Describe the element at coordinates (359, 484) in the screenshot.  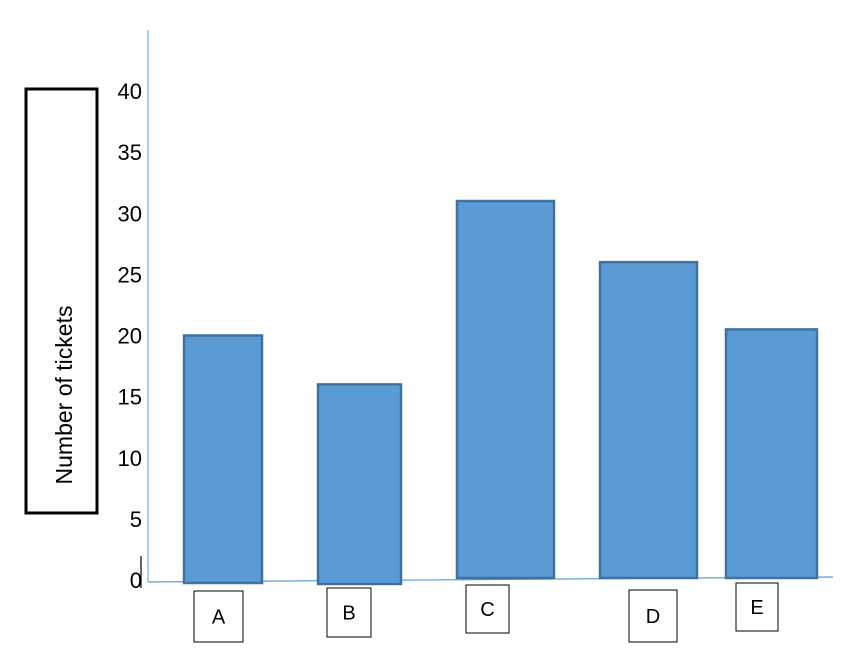
I see `bar-B` at that location.